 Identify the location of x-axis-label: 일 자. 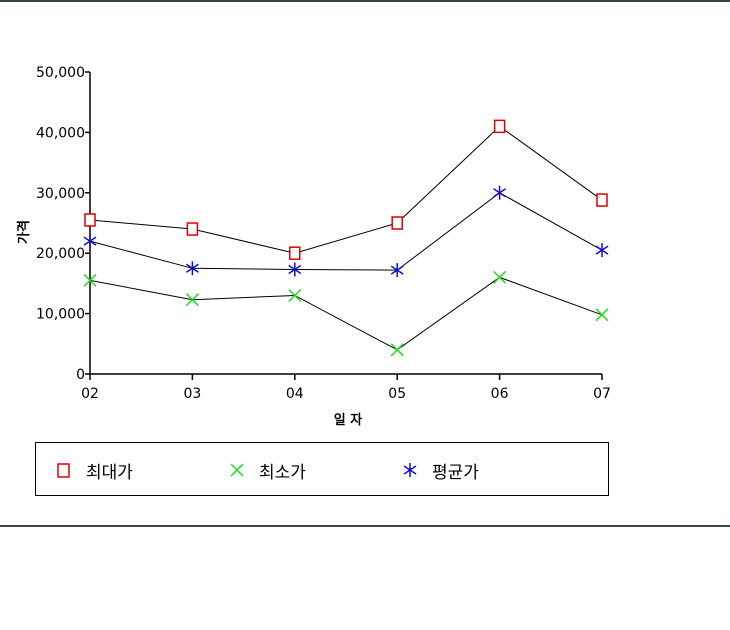
(348, 420).